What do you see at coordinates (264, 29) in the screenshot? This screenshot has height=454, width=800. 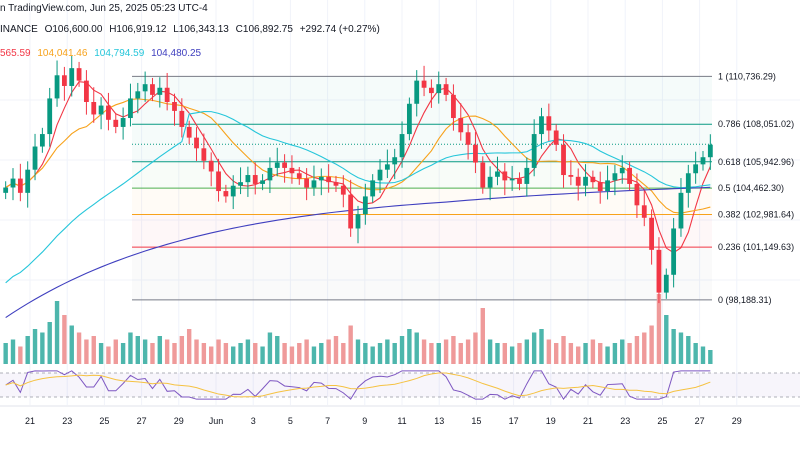 I see `close-value: C106,892.75` at bounding box center [264, 29].